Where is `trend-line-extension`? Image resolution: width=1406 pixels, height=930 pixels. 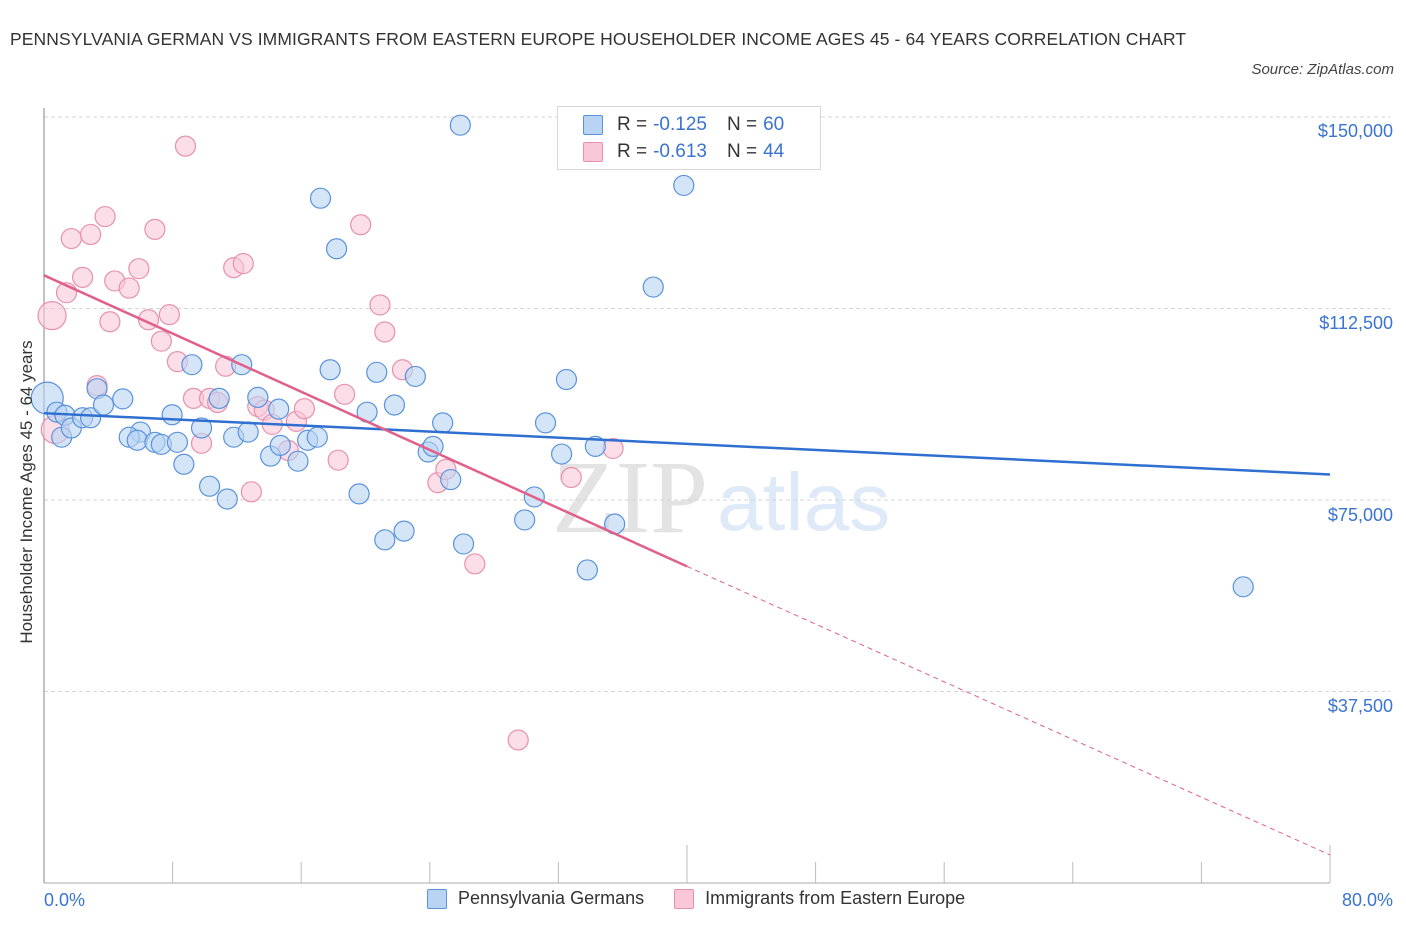
trend-line-extension is located at coordinates (1008, 710).